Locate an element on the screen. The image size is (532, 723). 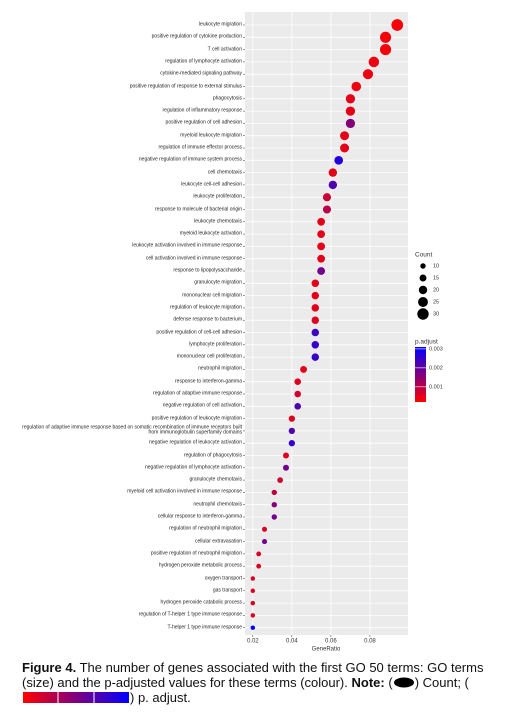
y-tick-label: regulation of immune effector process is located at coordinates (200, 147).